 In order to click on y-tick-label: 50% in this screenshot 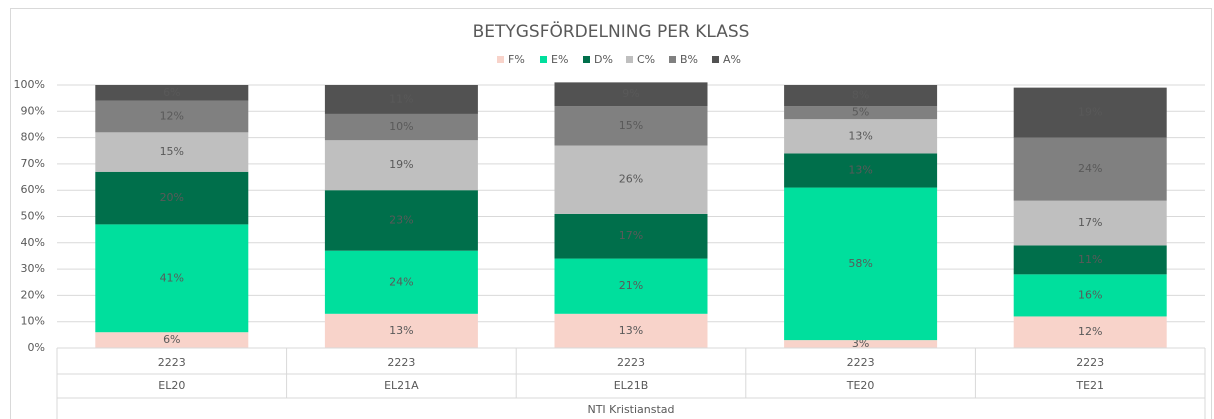, I will do `click(33, 216)`.